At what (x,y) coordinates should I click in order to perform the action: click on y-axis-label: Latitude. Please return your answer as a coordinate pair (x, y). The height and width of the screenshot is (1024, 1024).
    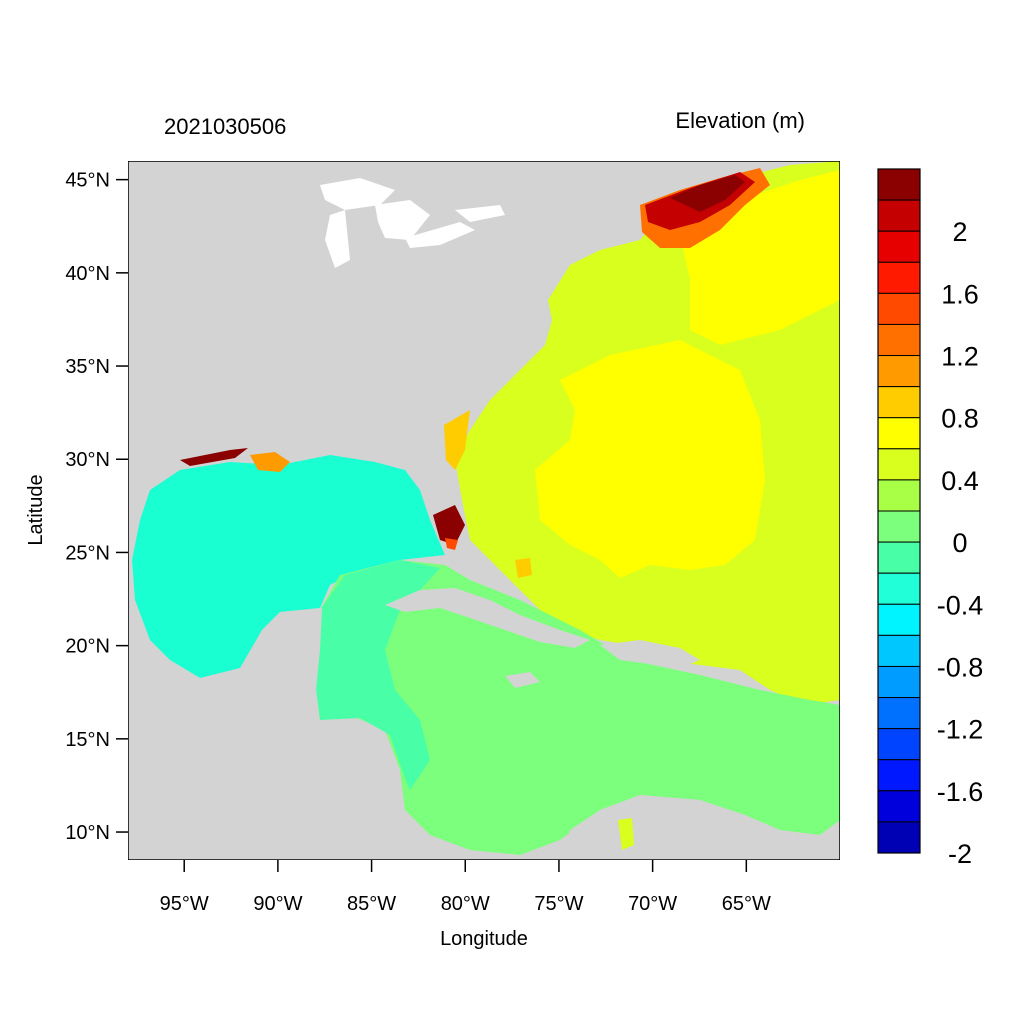
    Looking at the image, I should click on (36, 509).